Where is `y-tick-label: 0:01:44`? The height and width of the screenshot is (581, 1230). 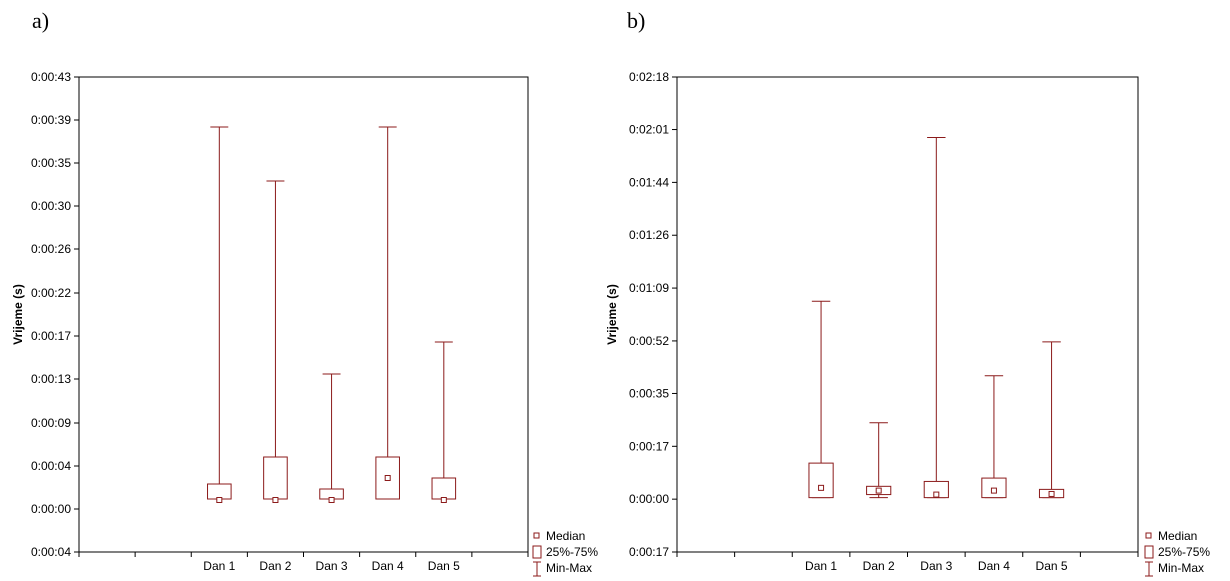 y-tick-label: 0:01:44 is located at coordinates (649, 182).